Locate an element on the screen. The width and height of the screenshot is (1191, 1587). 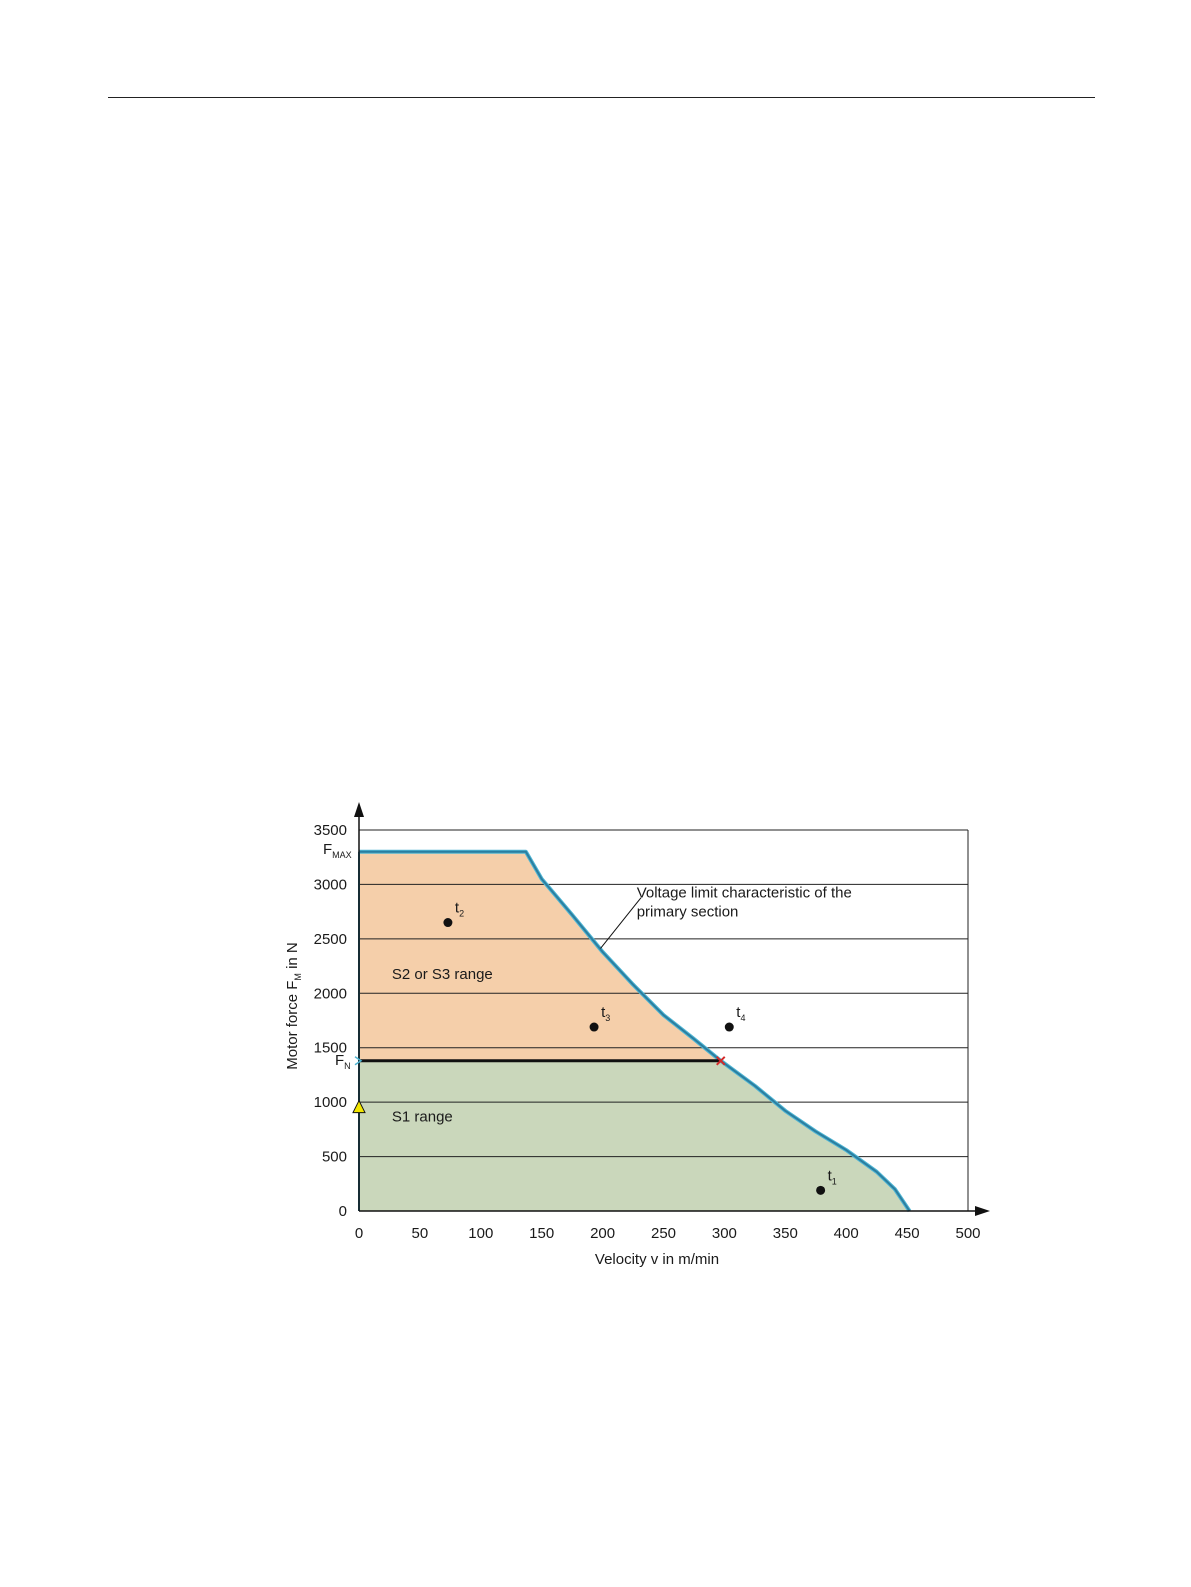
annotation-pointer is located at coordinates (621, 923).